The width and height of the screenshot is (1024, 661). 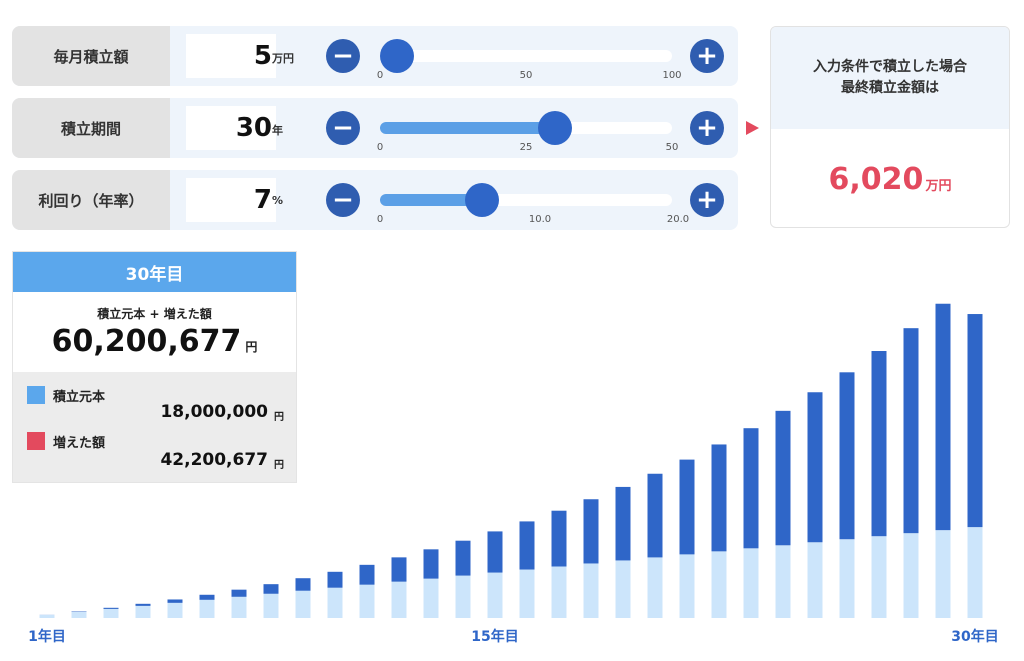 I want to click on control-row-monthly: 毎月積立額 5 万円 − 0 50 100 +, so click(x=375, y=56).